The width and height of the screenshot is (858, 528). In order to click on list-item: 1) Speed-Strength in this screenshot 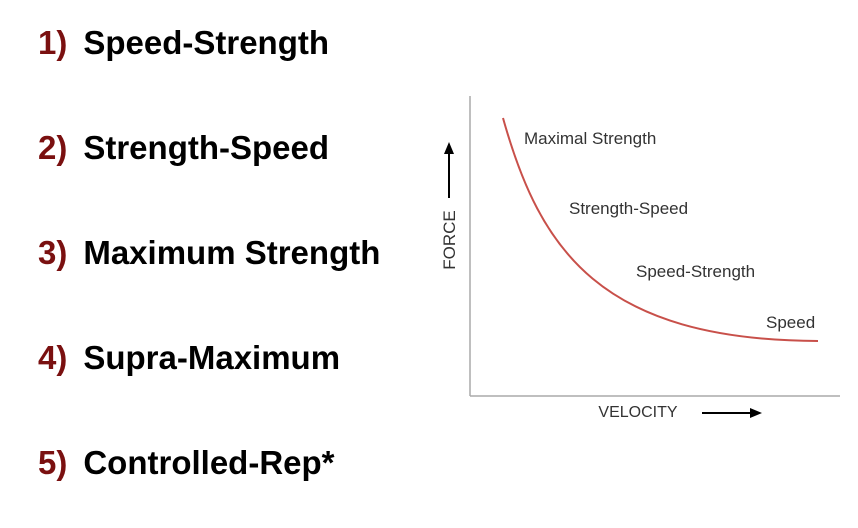, I will do `click(183, 43)`.